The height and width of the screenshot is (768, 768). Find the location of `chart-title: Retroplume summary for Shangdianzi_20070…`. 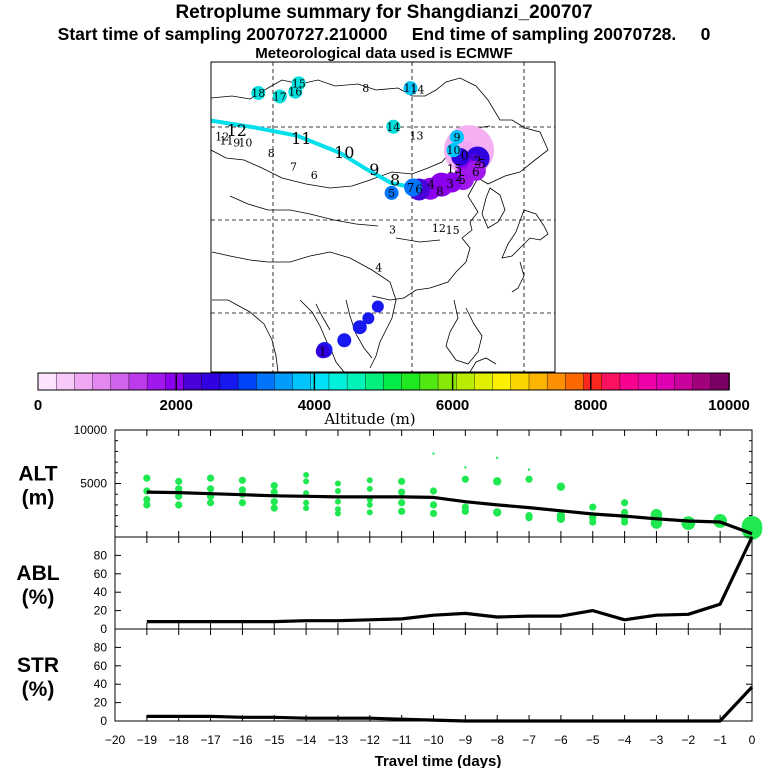

chart-title: Retroplume summary for Shangdianzi_20070… is located at coordinates (384, 12).